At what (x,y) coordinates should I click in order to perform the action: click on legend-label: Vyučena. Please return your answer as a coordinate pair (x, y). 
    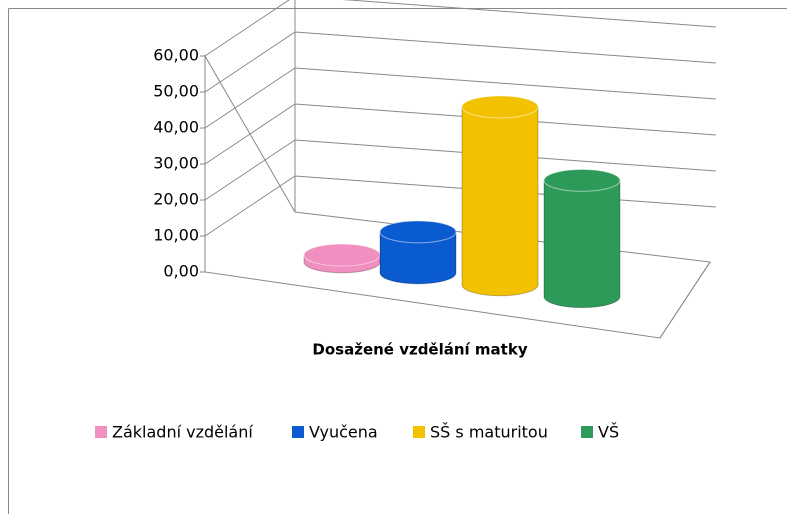
    Looking at the image, I should click on (343, 432).